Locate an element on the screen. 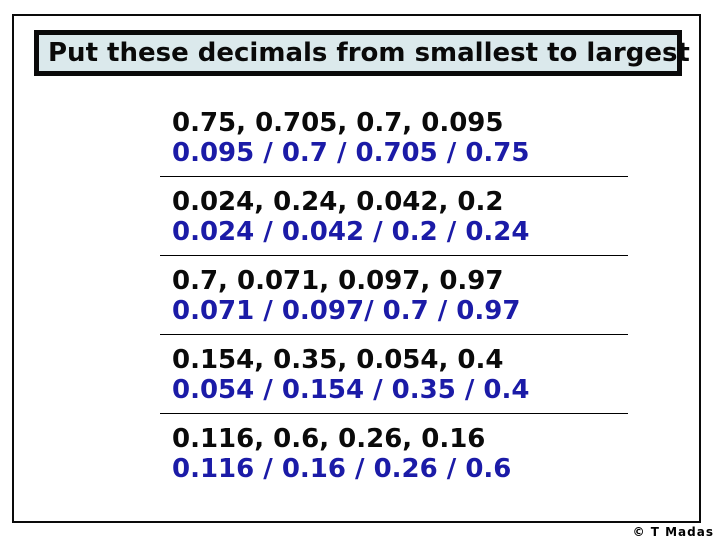  problem-question: 0.7, 0.071, 0.097, 0.97 is located at coordinates (338, 281).